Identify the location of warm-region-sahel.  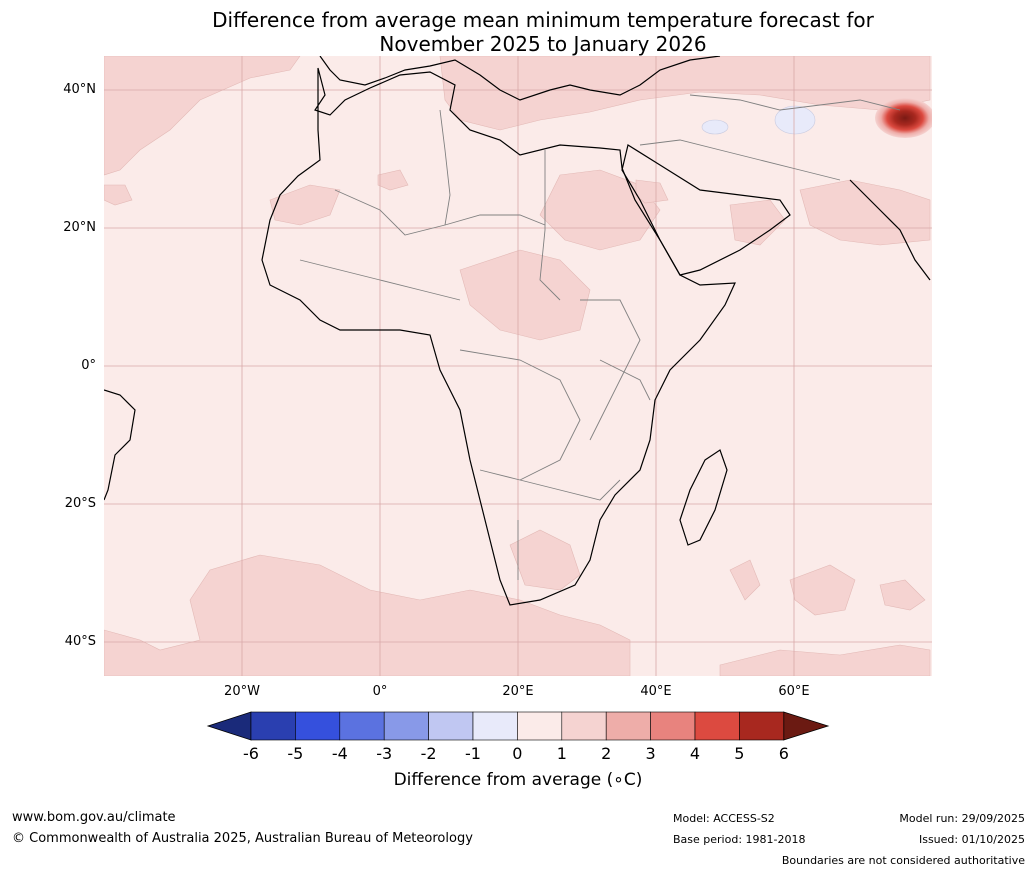
(525, 295).